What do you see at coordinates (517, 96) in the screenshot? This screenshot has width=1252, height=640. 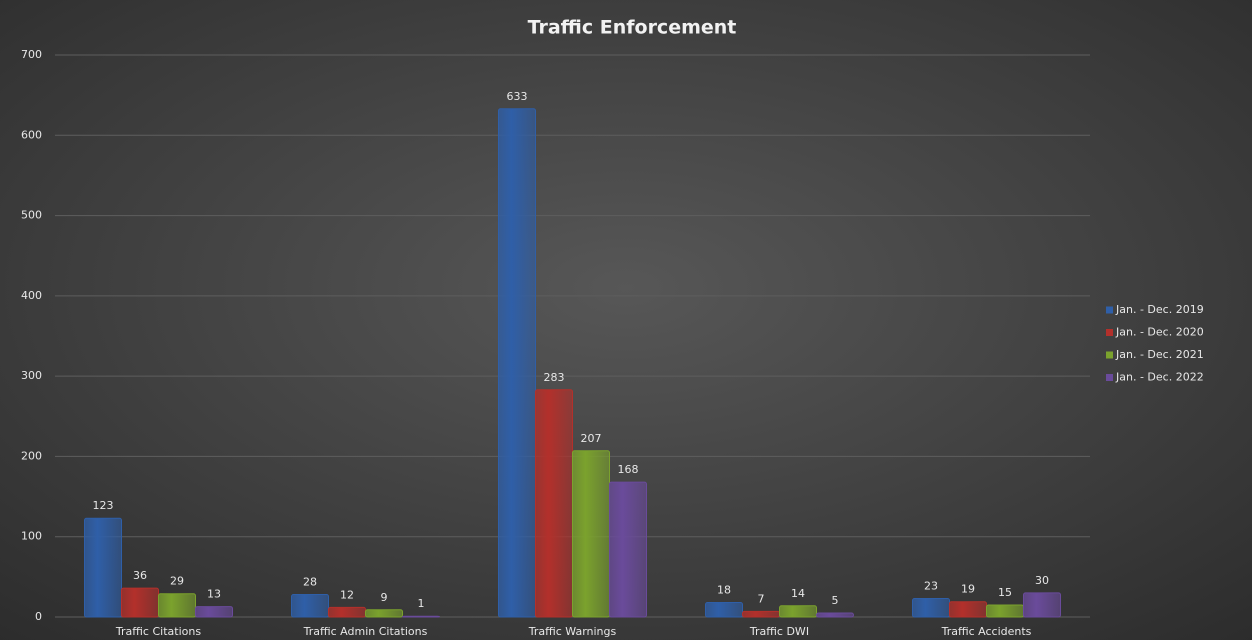 I see `data-label: 633` at bounding box center [517, 96].